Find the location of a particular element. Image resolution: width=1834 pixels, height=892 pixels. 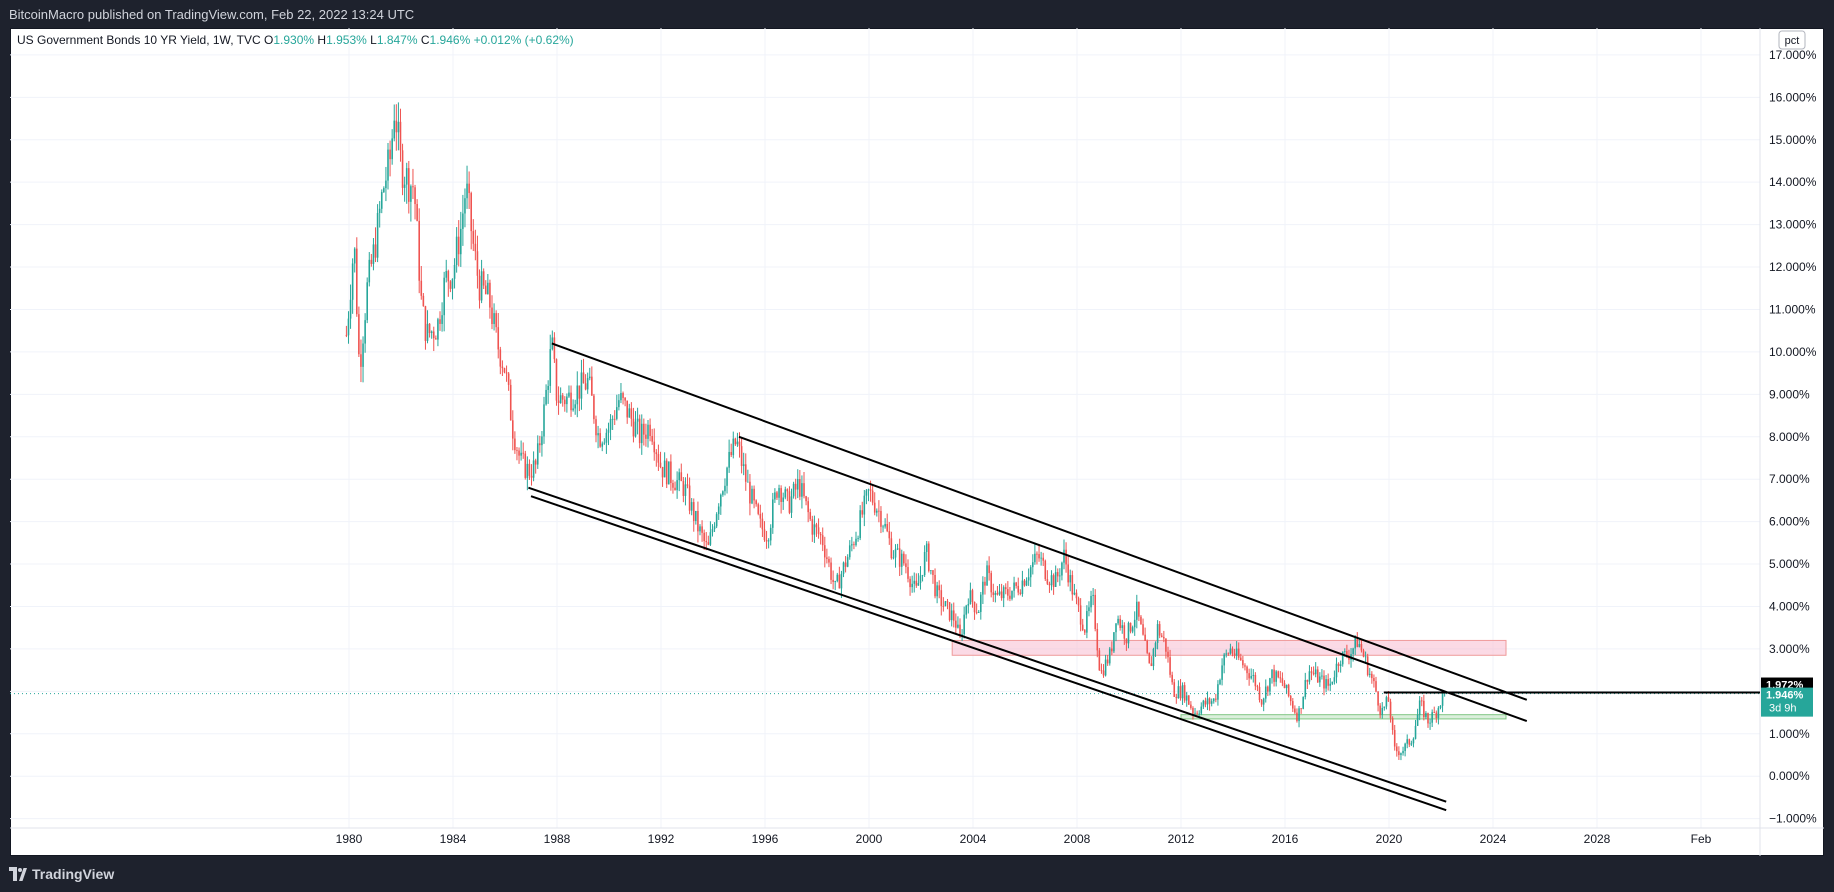

scale-mode-button is located at coordinates (1792, 40).